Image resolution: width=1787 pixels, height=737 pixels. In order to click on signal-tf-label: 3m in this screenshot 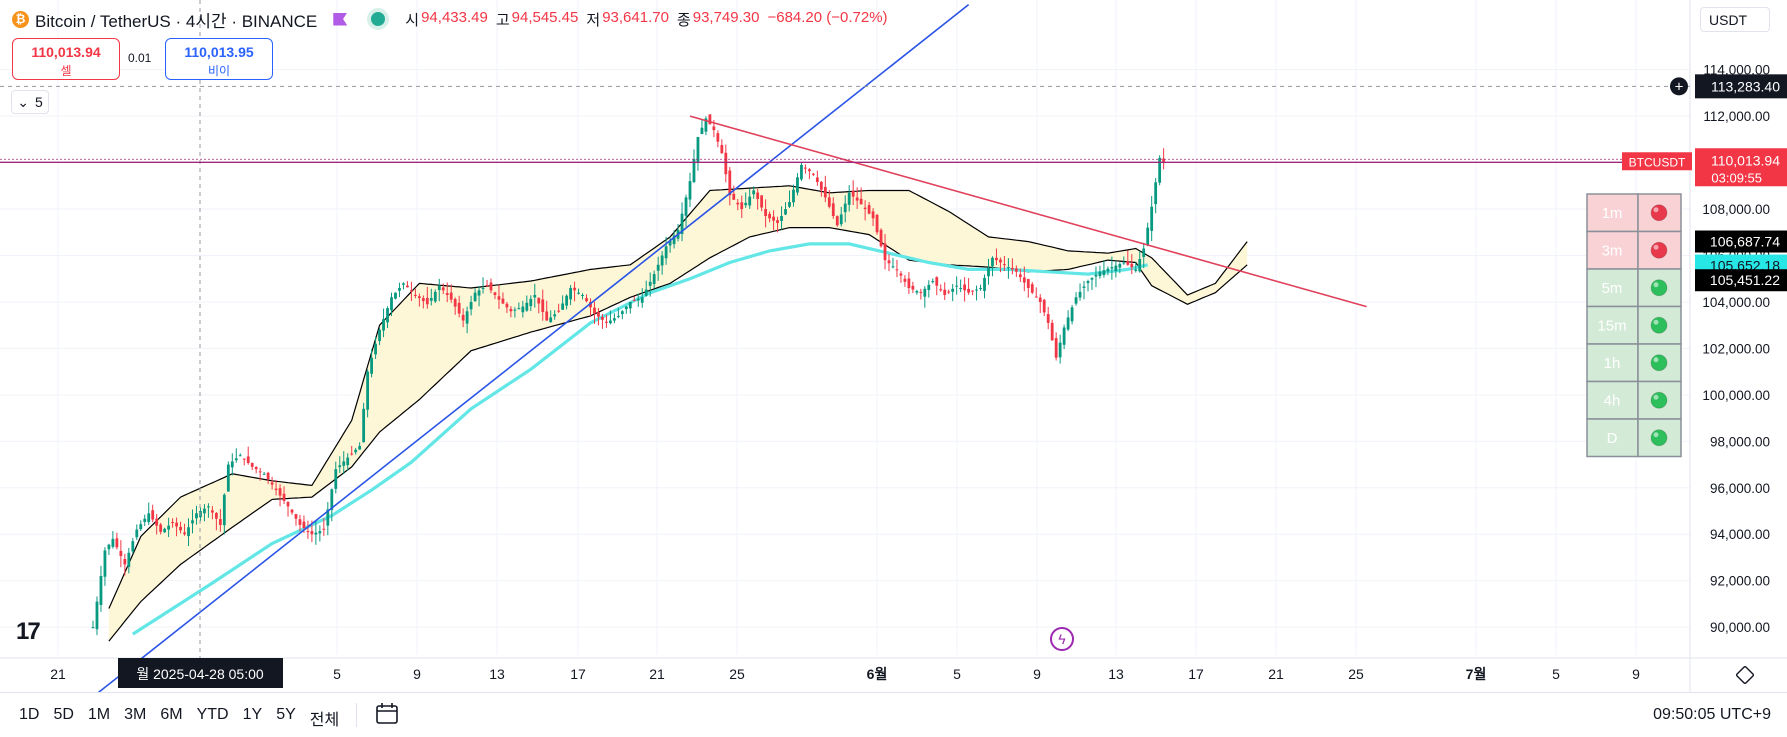, I will do `click(1612, 251)`.